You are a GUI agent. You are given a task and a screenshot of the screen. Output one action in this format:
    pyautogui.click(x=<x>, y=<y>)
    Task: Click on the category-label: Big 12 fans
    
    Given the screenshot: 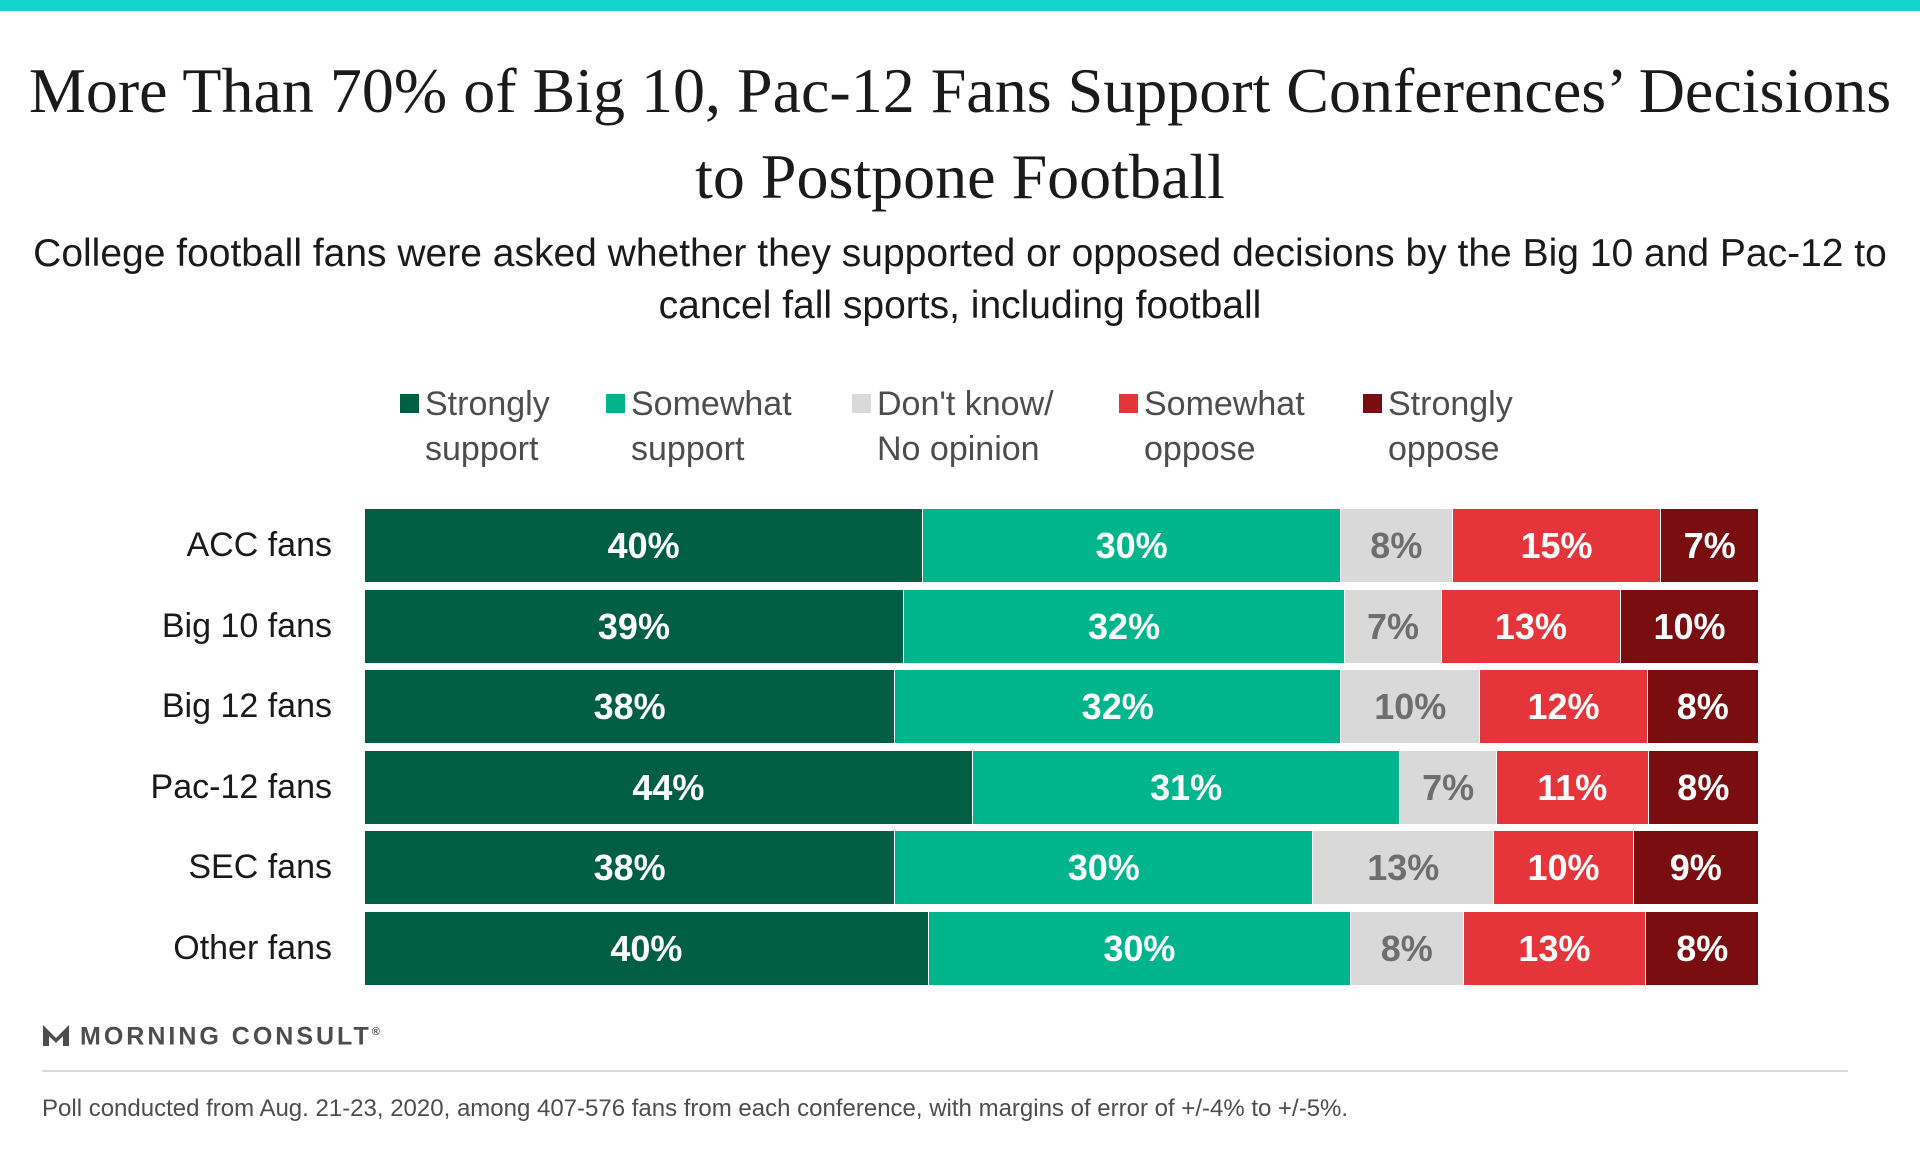 What is the action you would take?
    pyautogui.click(x=246, y=706)
    